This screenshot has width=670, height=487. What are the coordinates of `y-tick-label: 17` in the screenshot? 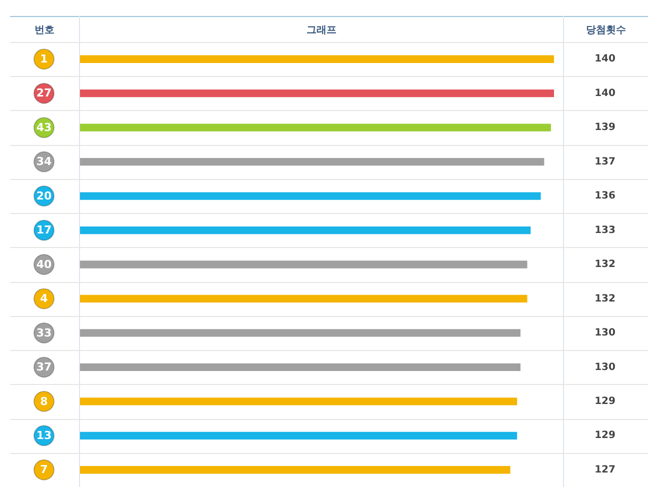 It's located at (44, 230).